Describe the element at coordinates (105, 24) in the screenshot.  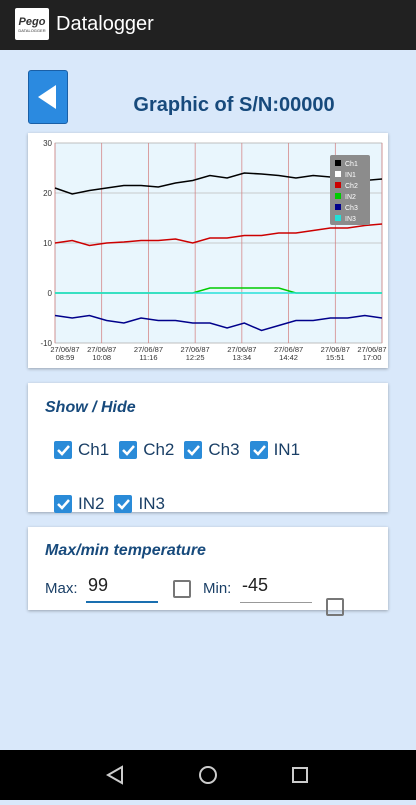
I see `app-title: Datalogger` at that location.